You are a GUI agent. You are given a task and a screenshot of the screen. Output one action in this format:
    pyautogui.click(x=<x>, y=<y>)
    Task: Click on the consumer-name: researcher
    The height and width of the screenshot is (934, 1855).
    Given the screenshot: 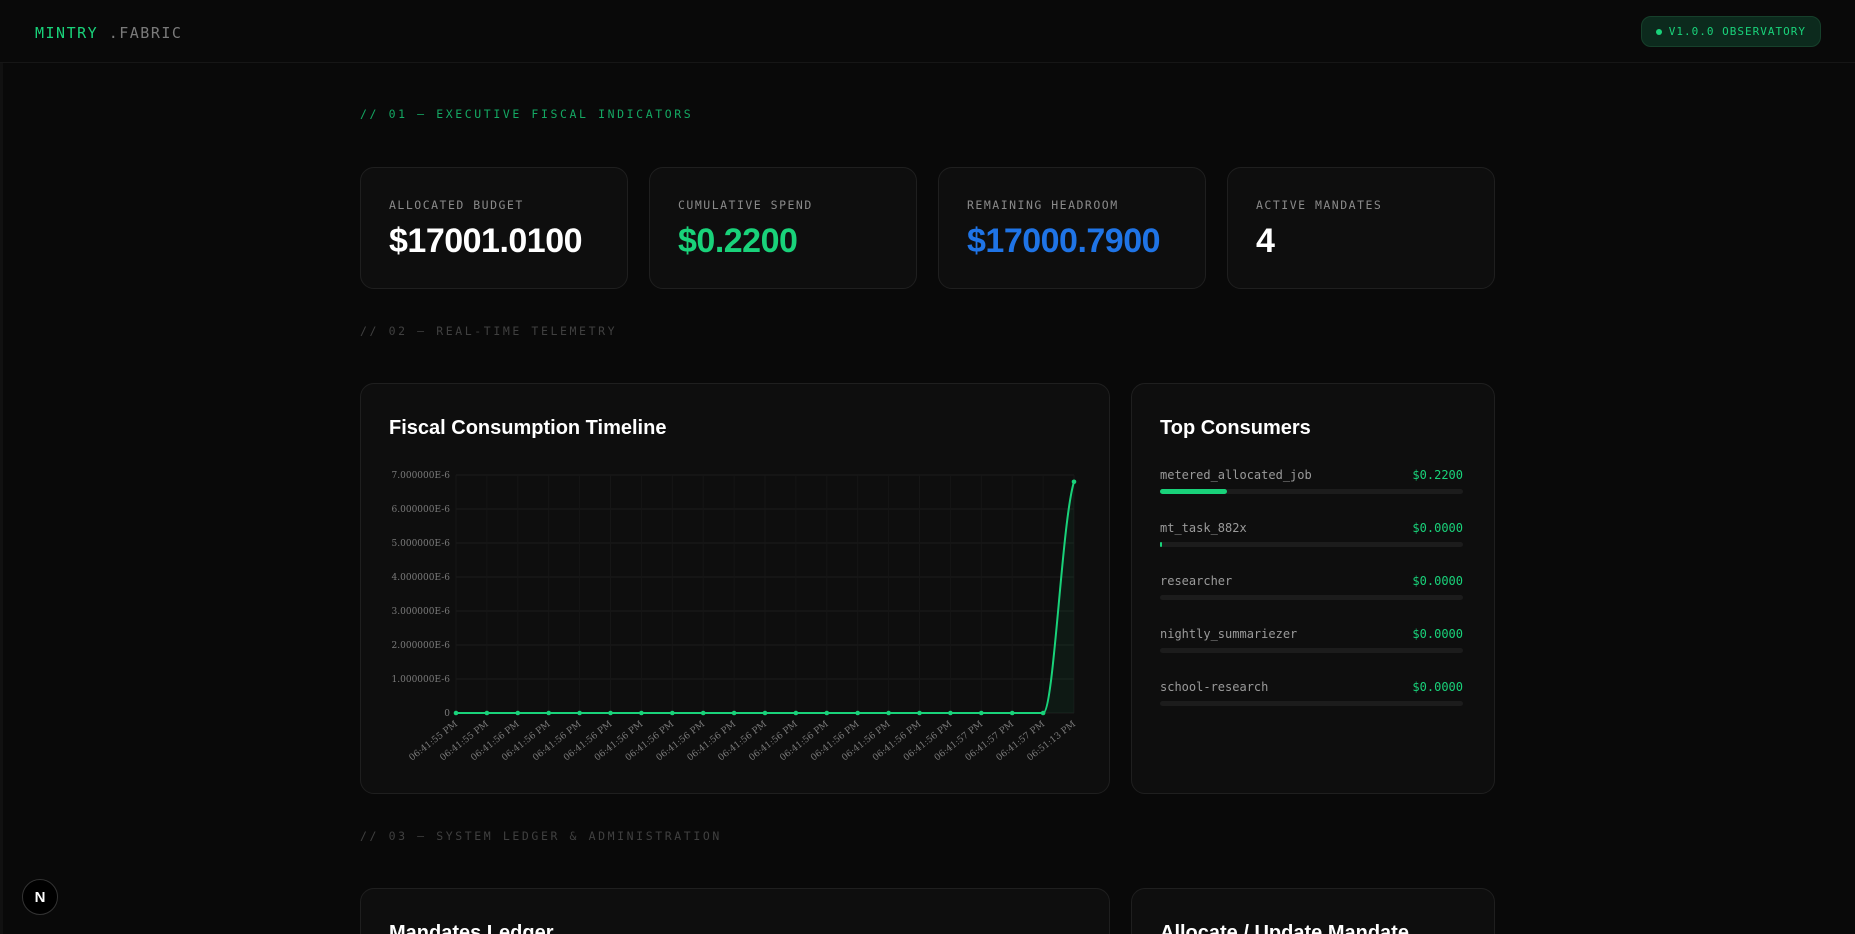 What is the action you would take?
    pyautogui.click(x=1196, y=581)
    